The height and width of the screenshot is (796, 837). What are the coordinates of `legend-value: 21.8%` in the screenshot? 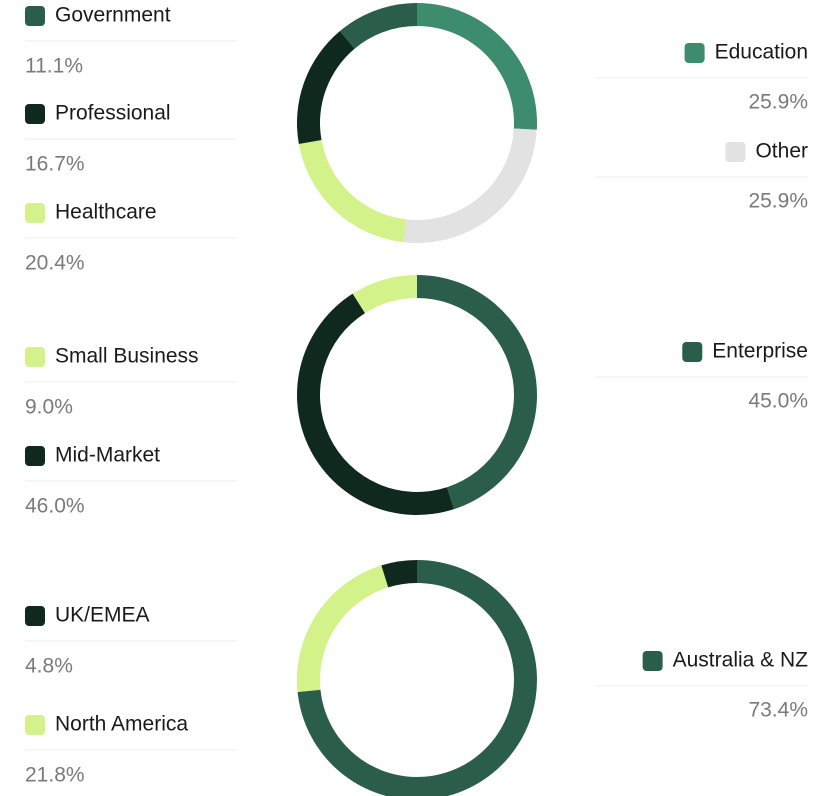 It's located at (55, 775).